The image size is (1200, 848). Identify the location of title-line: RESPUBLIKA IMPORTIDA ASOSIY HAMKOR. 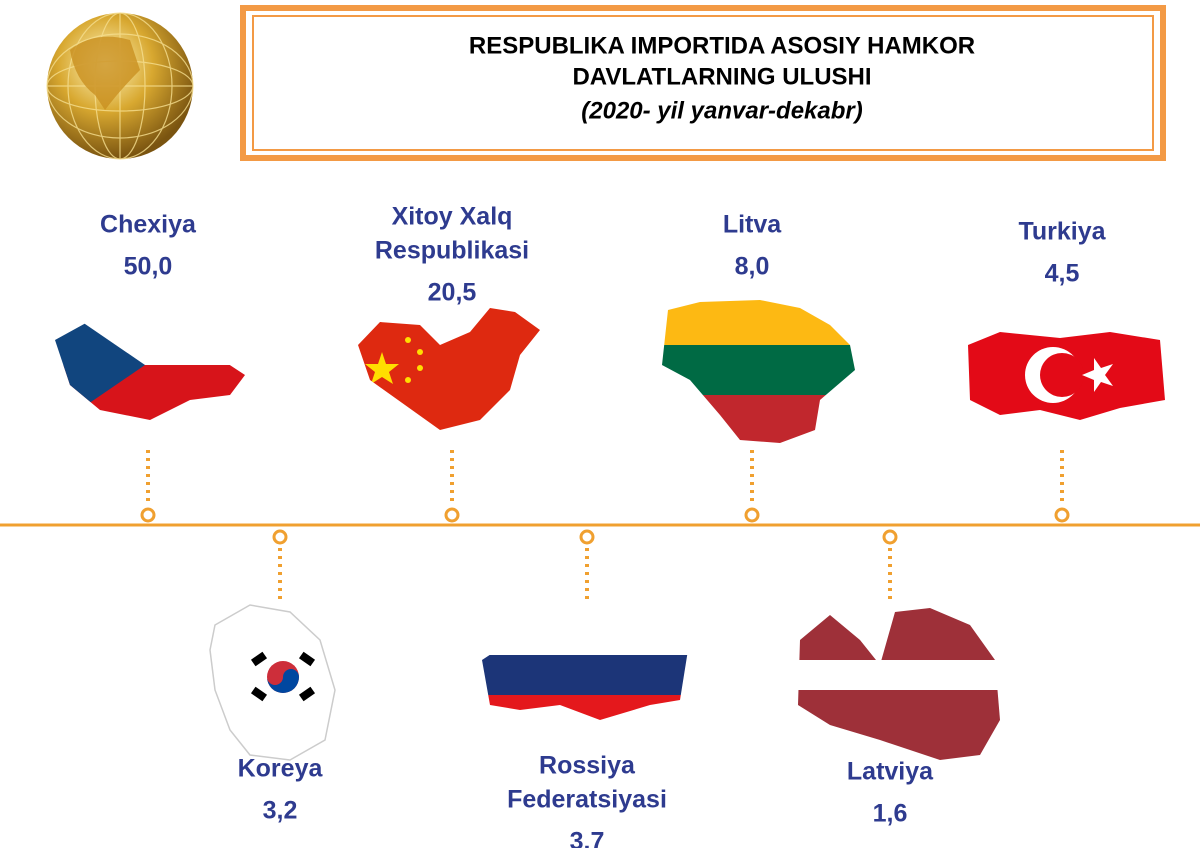
(722, 45).